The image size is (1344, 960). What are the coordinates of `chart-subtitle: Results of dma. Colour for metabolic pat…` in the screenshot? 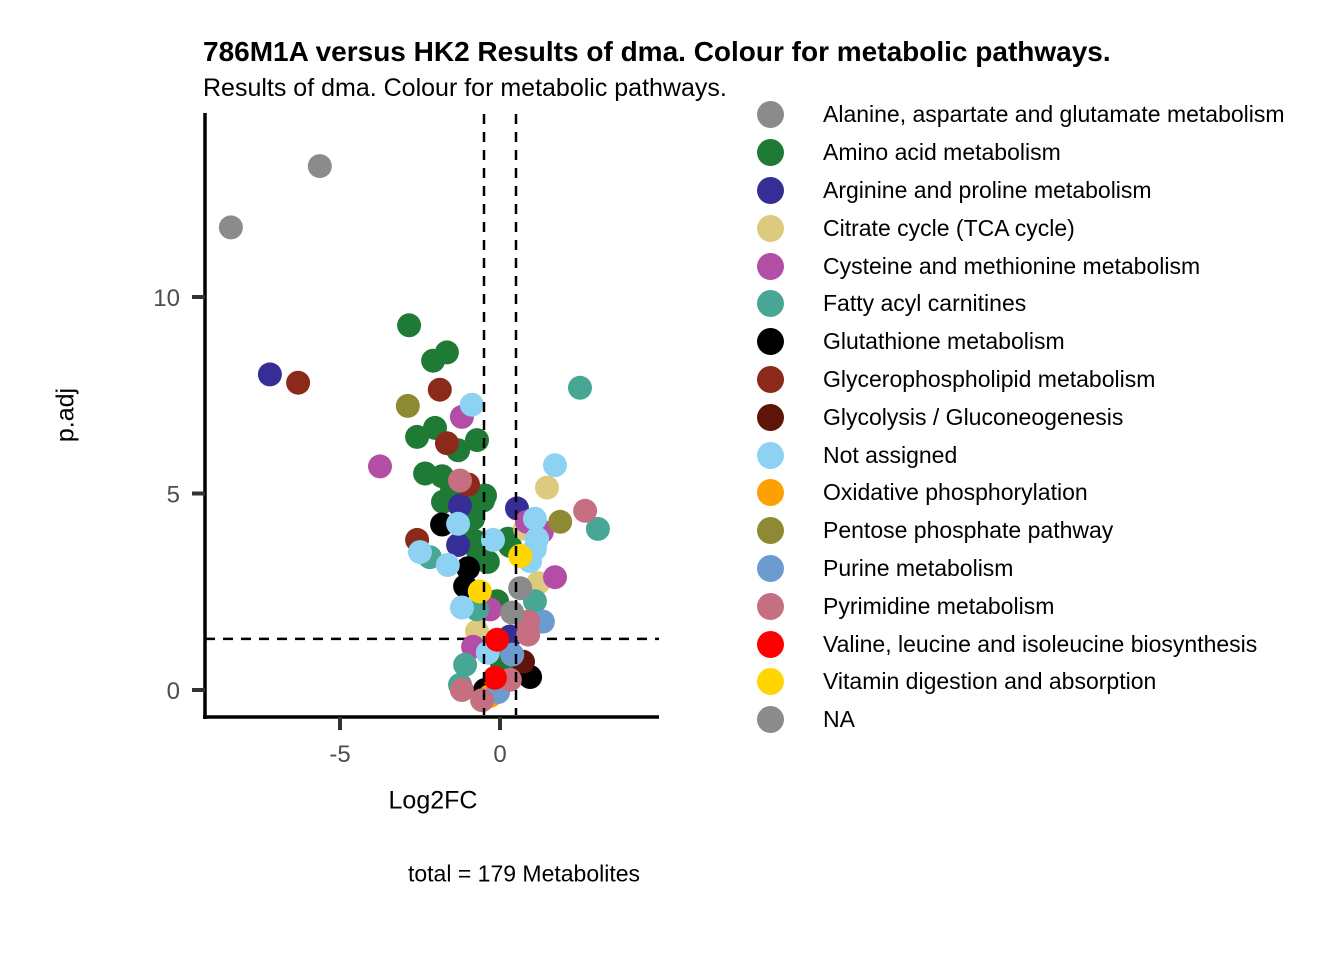 It's located at (465, 88).